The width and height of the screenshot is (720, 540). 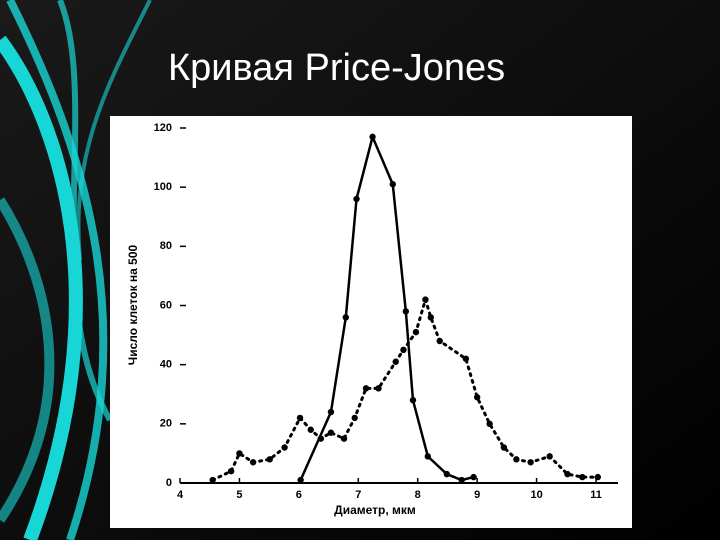 I want to click on y-axis-label: Число клеток на 500, so click(x=133, y=304).